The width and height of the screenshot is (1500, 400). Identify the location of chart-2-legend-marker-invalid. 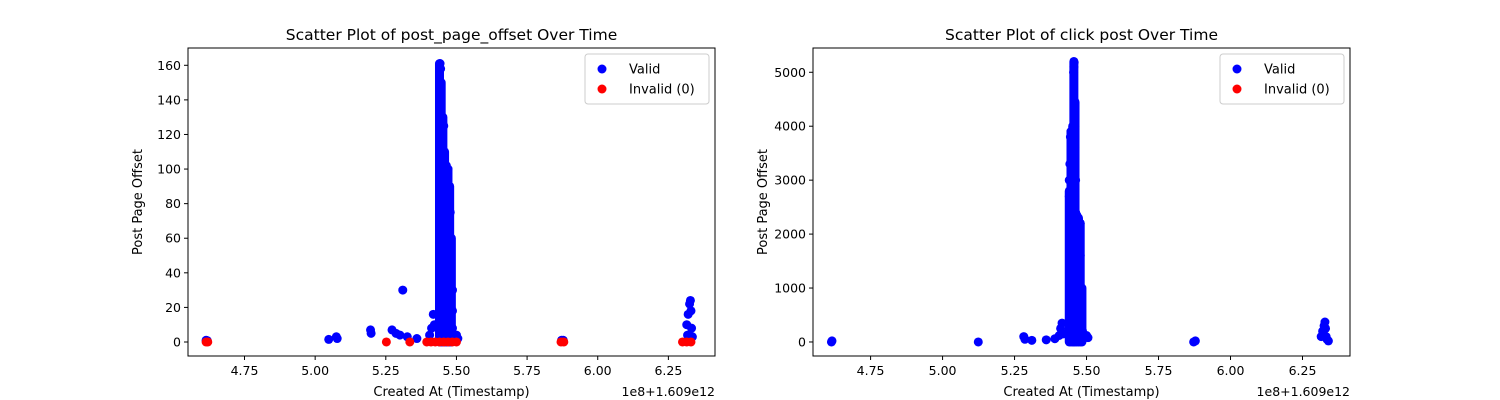
(1237, 89).